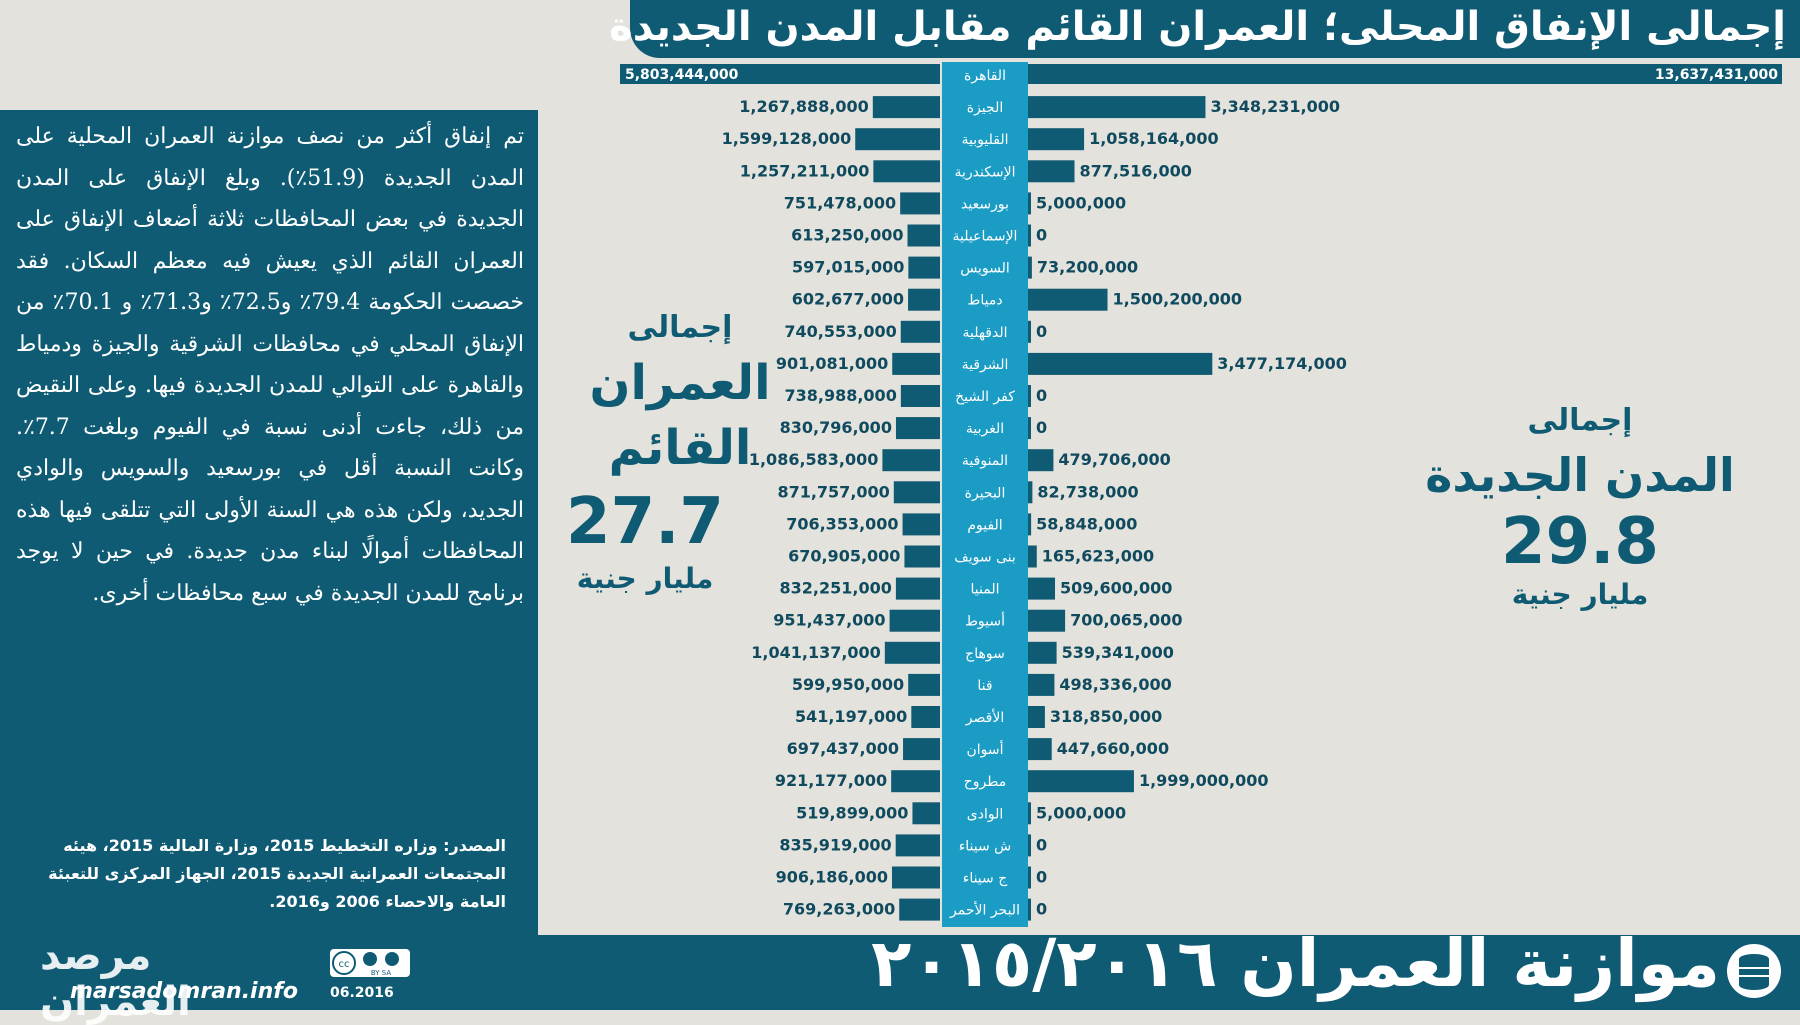 Image resolution: width=1800 pixels, height=1025 pixels. I want to click on value-label-existing: 1,086,583,000, so click(814, 459).